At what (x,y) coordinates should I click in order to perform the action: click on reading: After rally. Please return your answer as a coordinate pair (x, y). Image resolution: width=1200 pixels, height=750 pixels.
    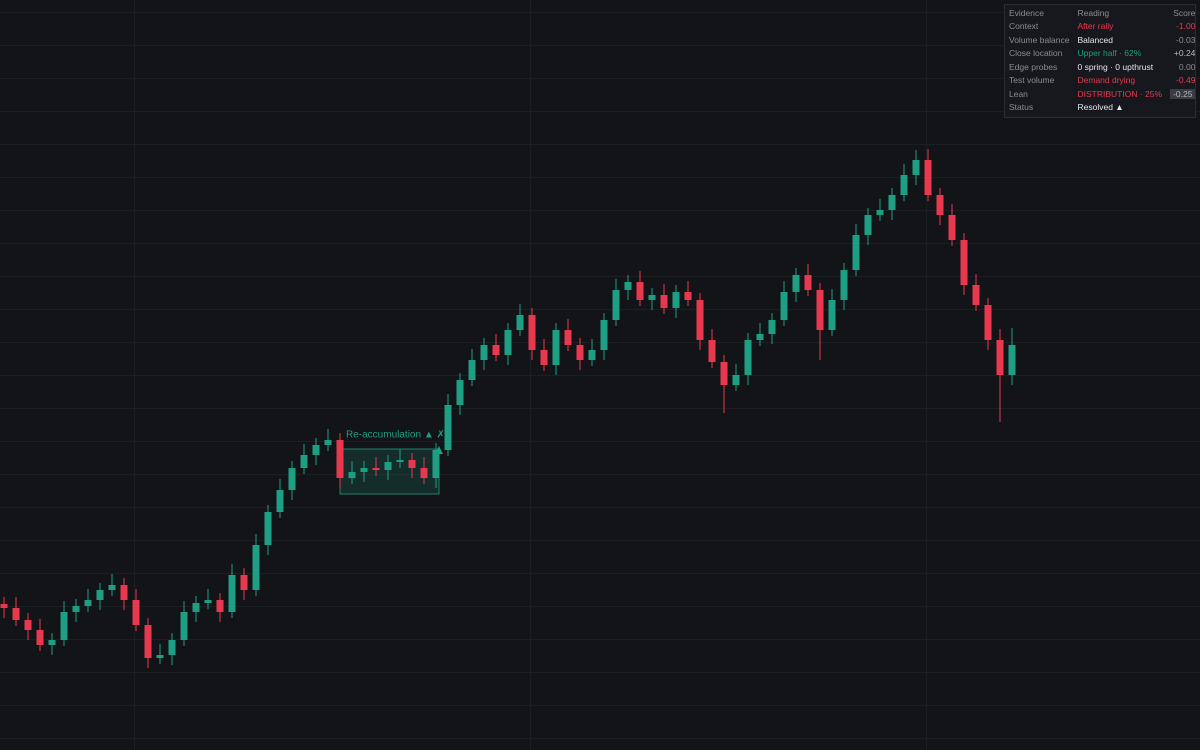
    Looking at the image, I should click on (1095, 26).